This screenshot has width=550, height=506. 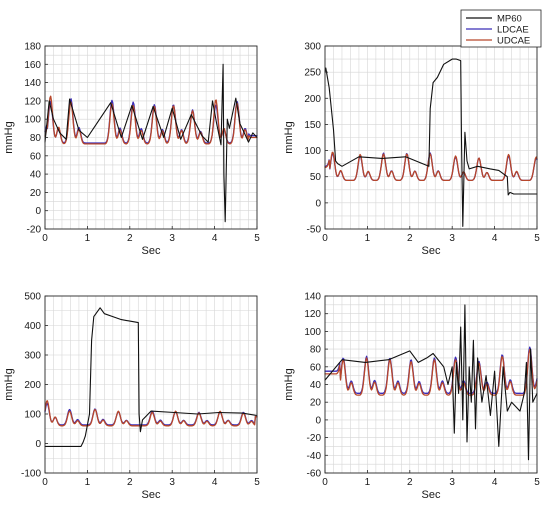 What do you see at coordinates (513, 30) in the screenshot?
I see `legend-label-ldcae: LDCAE` at bounding box center [513, 30].